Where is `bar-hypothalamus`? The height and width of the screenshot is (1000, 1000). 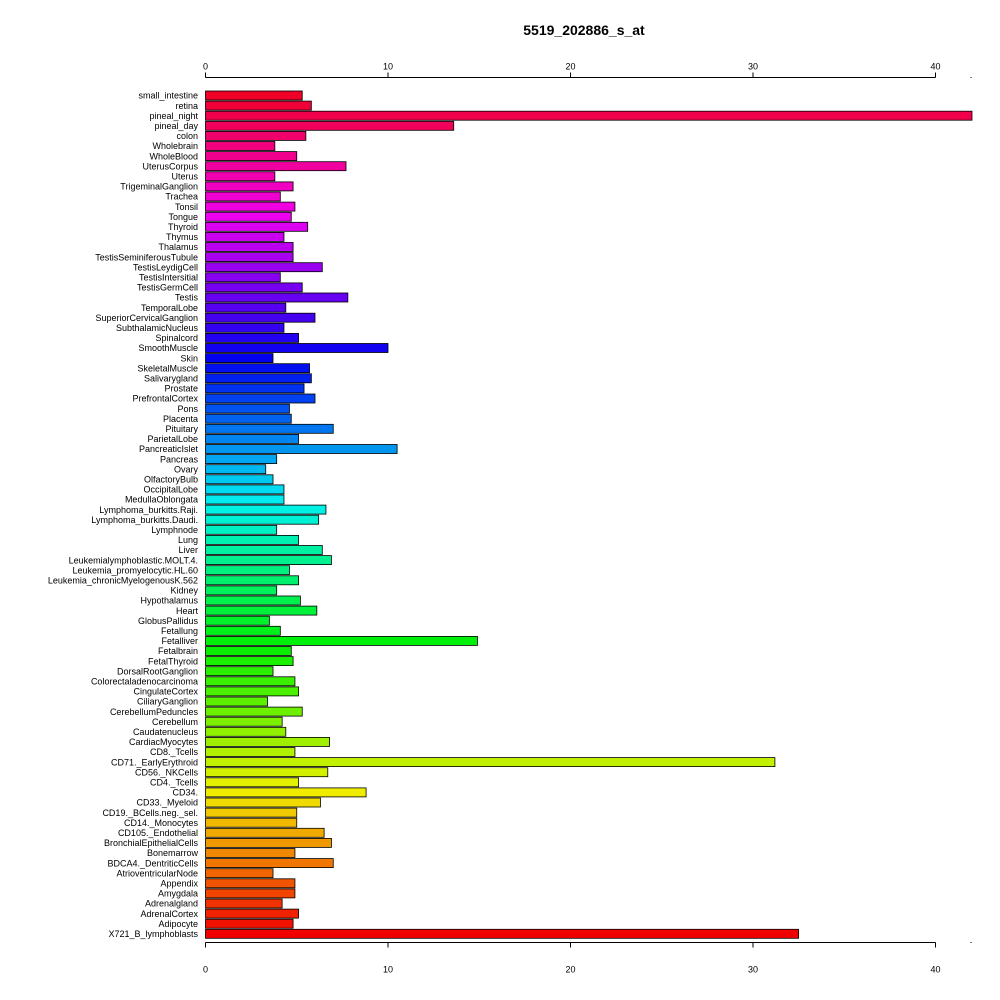 bar-hypothalamus is located at coordinates (253, 600).